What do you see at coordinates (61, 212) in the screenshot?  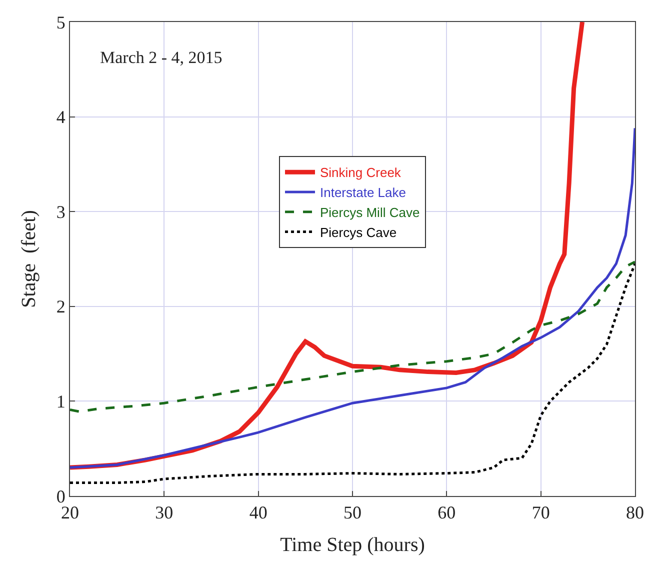 I see `y-tick-label: 3` at bounding box center [61, 212].